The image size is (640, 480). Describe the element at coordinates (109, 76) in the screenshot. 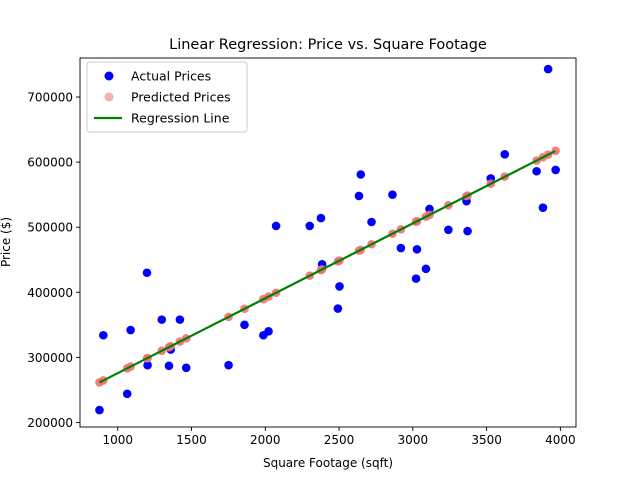

I see `legend-marker-actual` at that location.